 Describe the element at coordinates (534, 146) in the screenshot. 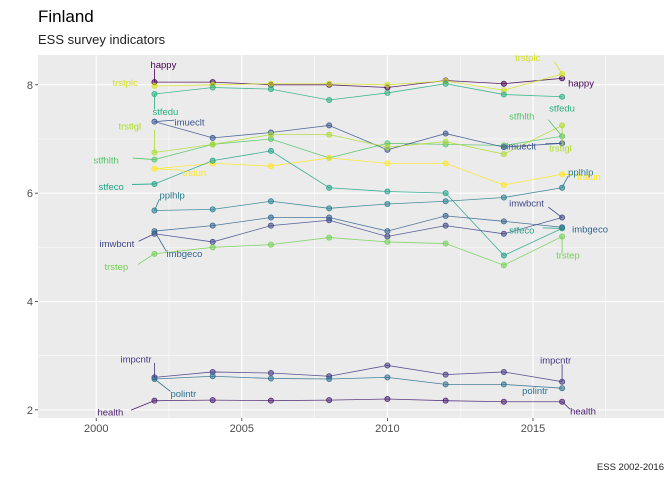

I see `annotation-imueclt-end: imueclt` at that location.